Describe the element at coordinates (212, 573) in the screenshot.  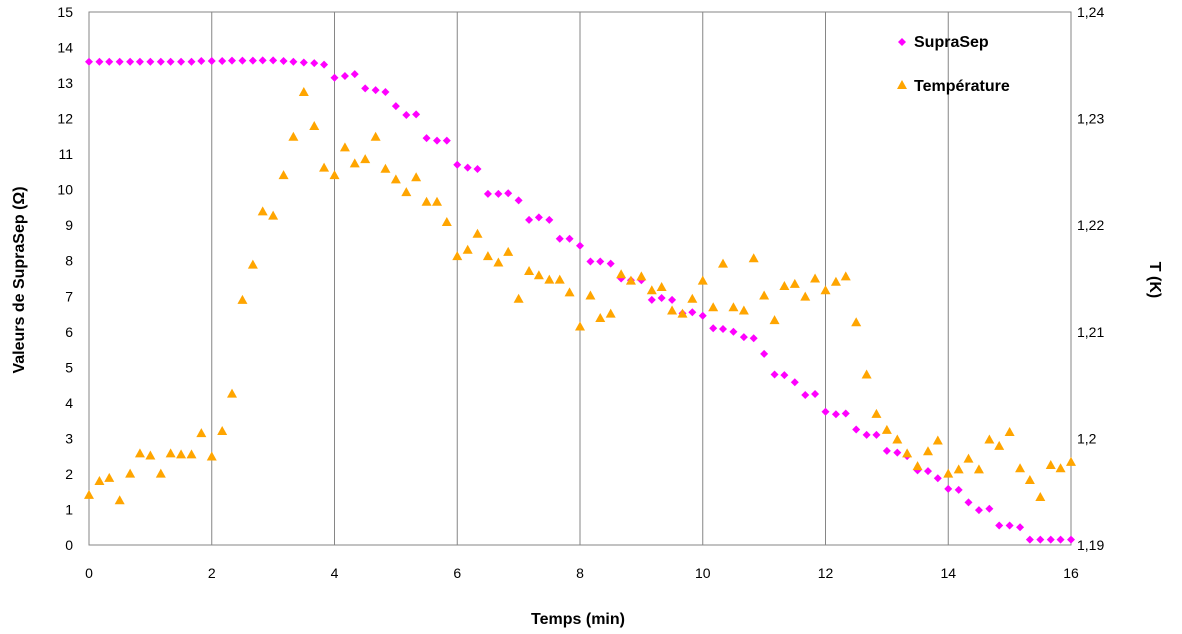
I see `x-tick-label: 2` at that location.